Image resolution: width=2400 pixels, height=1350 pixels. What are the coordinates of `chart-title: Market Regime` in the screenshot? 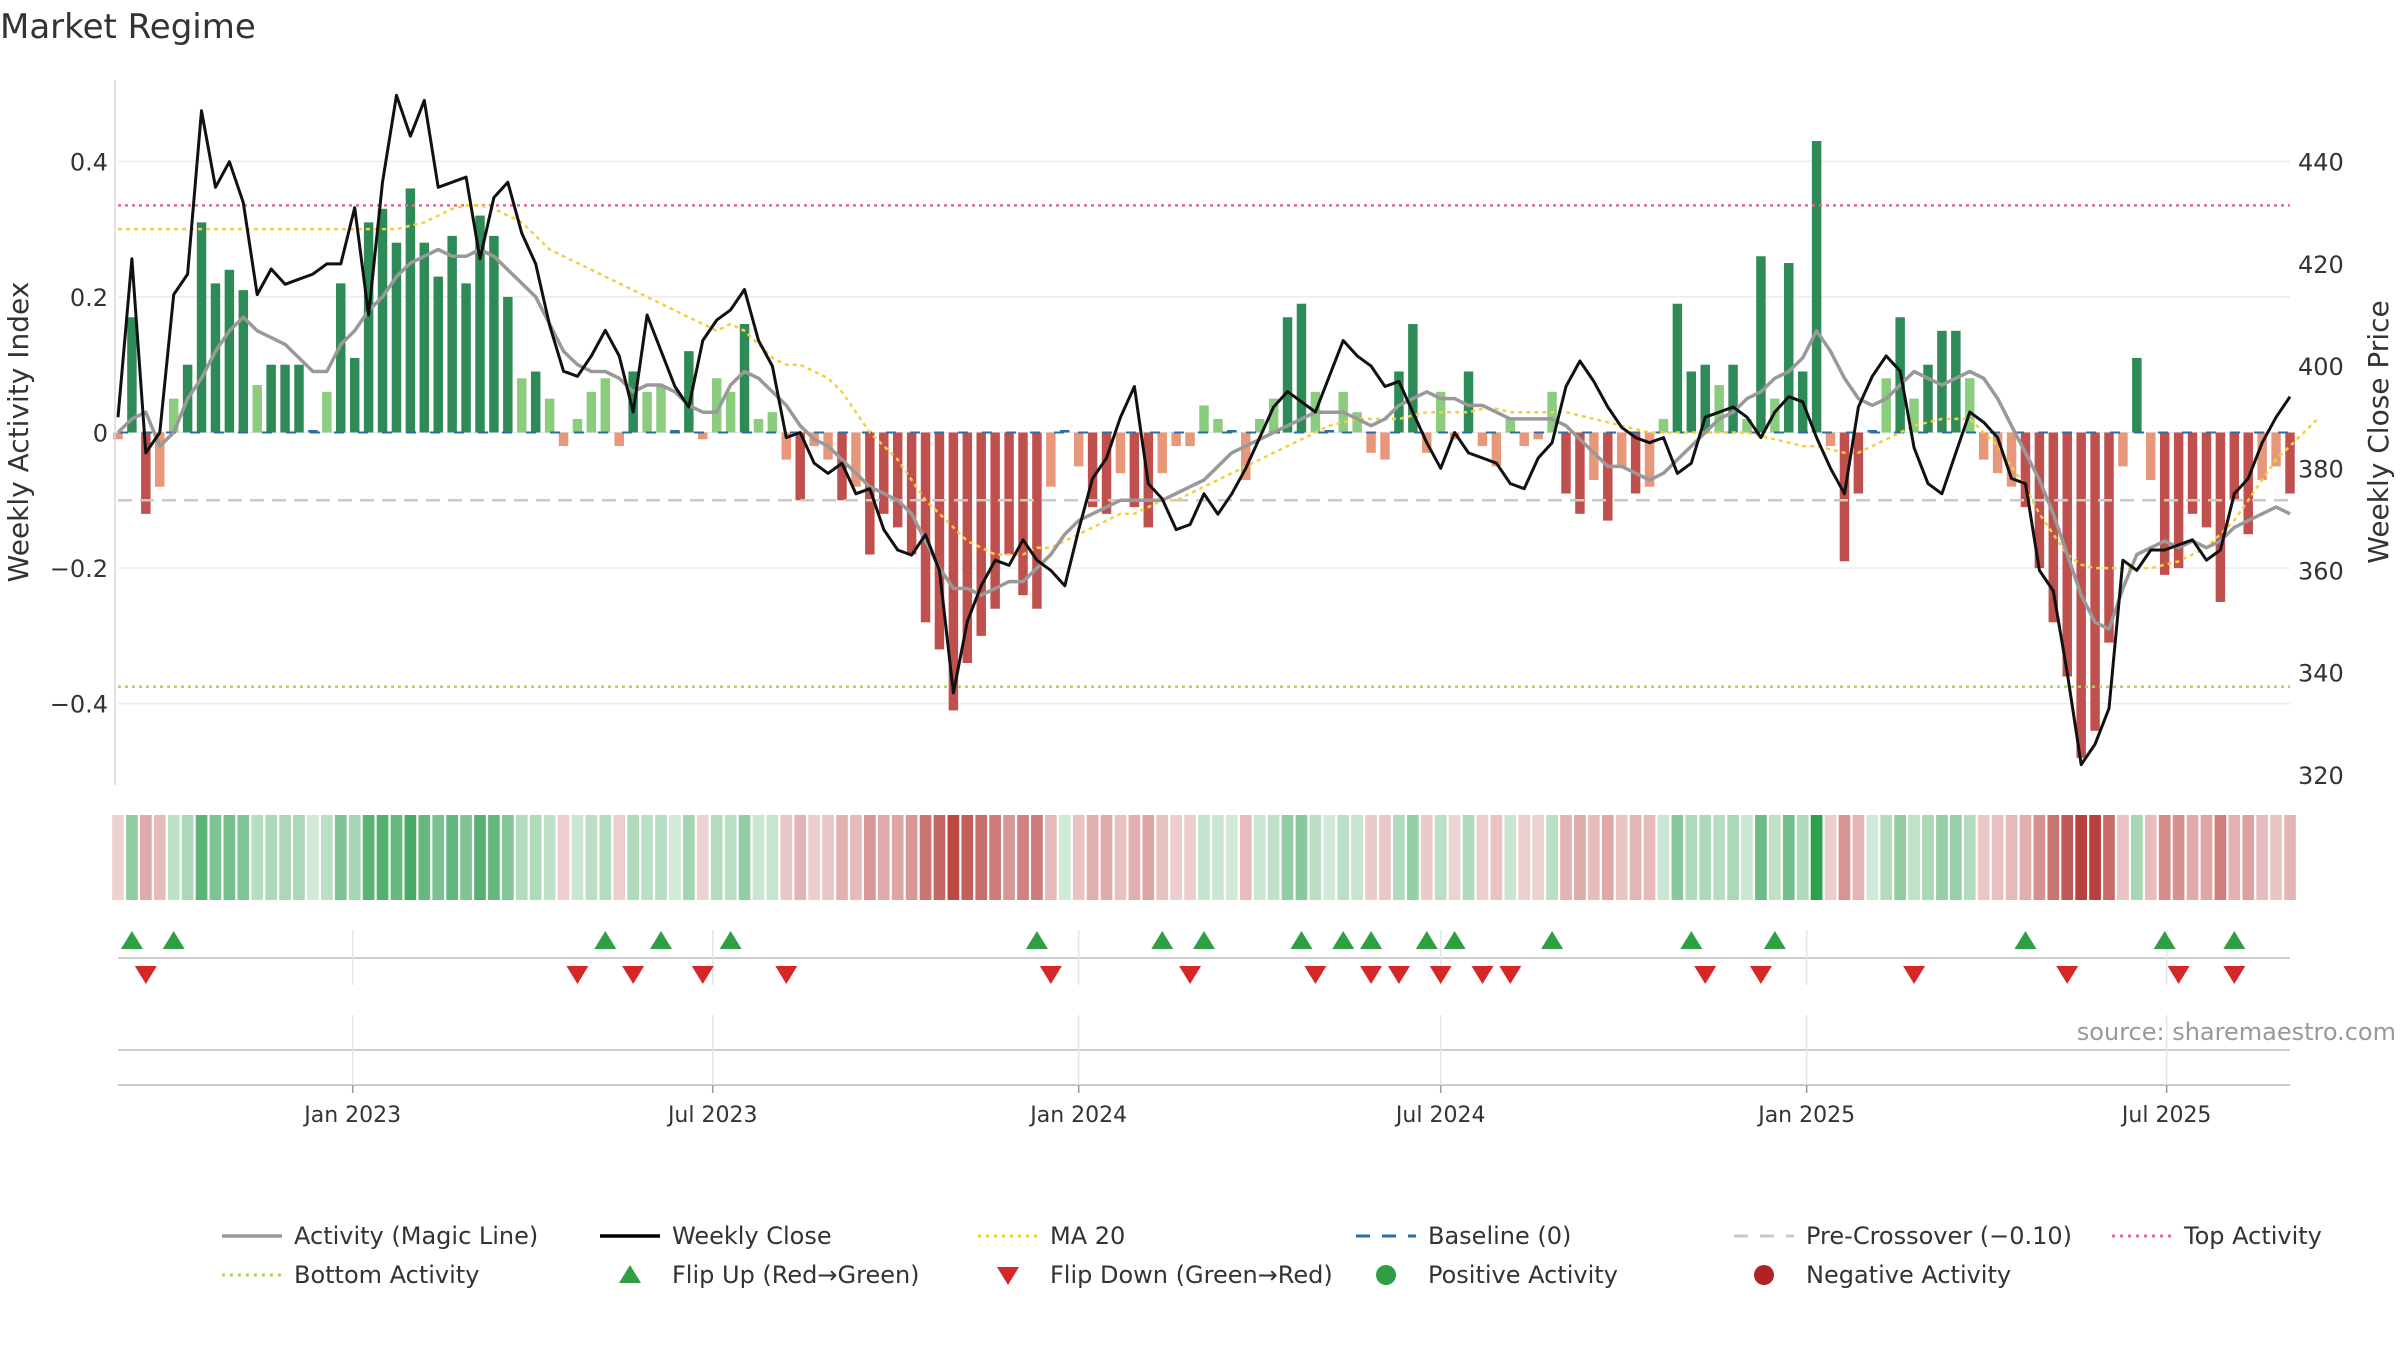 It's located at (128, 27).